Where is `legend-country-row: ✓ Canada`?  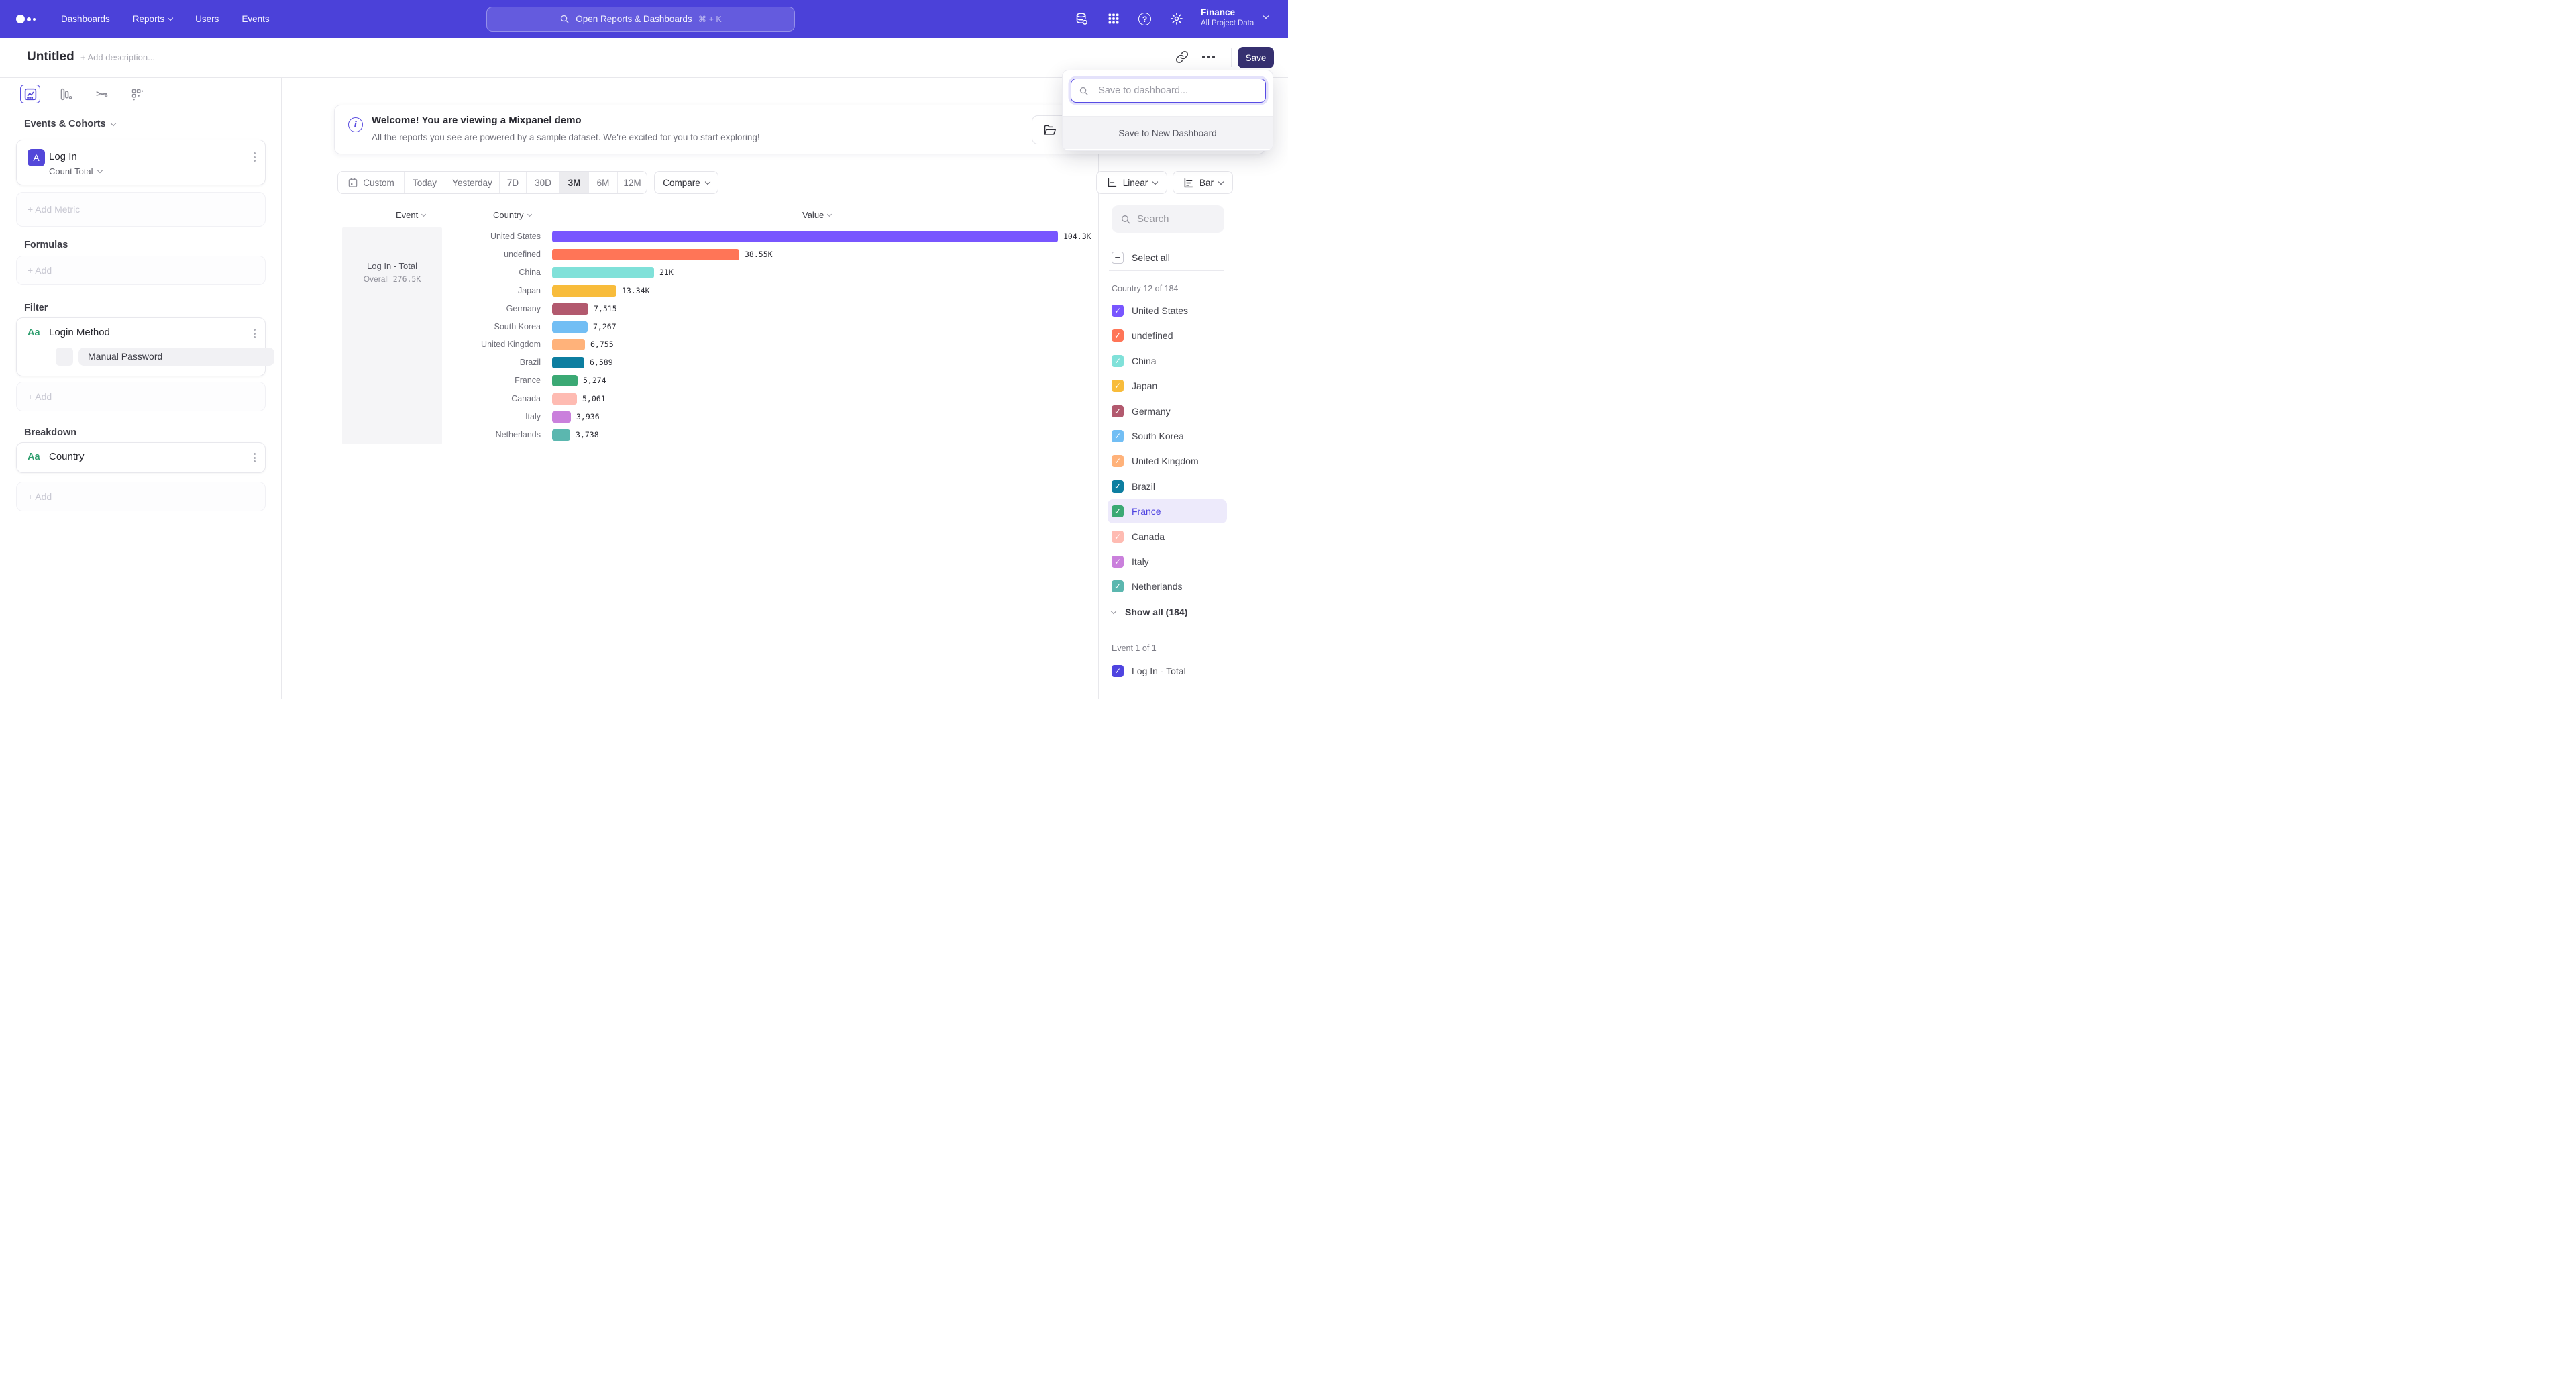
legend-country-row: ✓ Canada is located at coordinates (1167, 537).